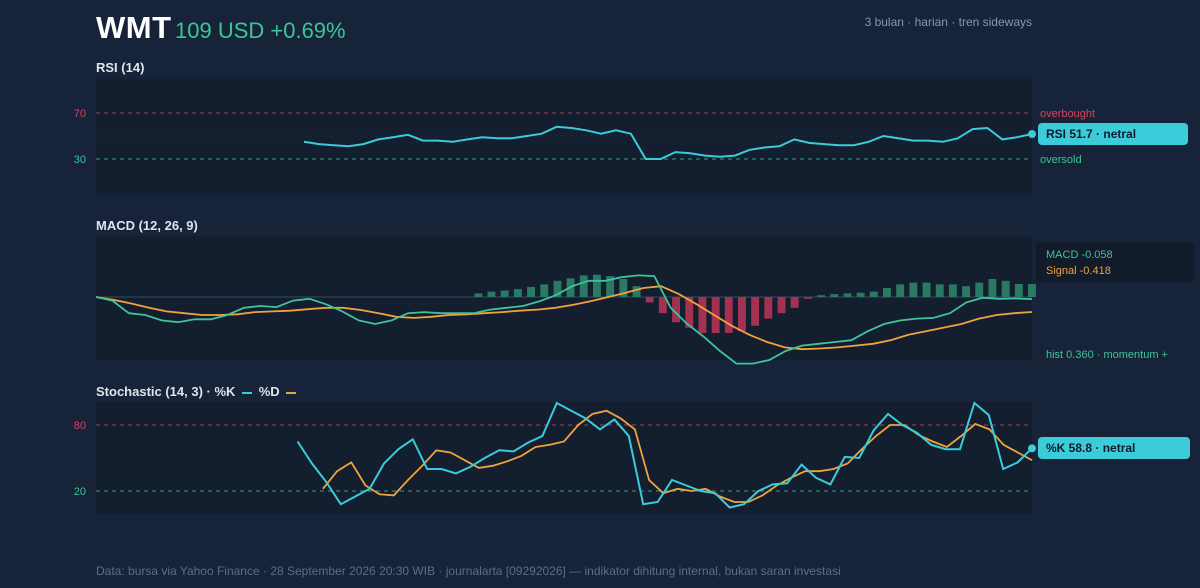  I want to click on rsi-tick-70: 70, so click(80, 114).